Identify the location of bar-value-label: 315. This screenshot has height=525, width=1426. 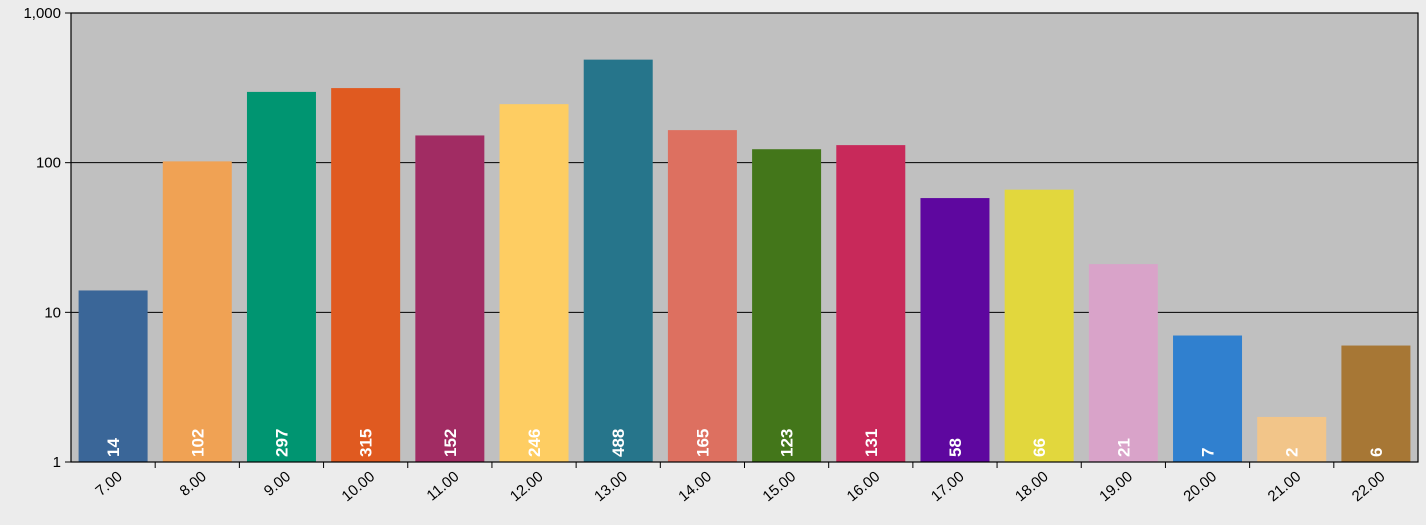
(366, 443).